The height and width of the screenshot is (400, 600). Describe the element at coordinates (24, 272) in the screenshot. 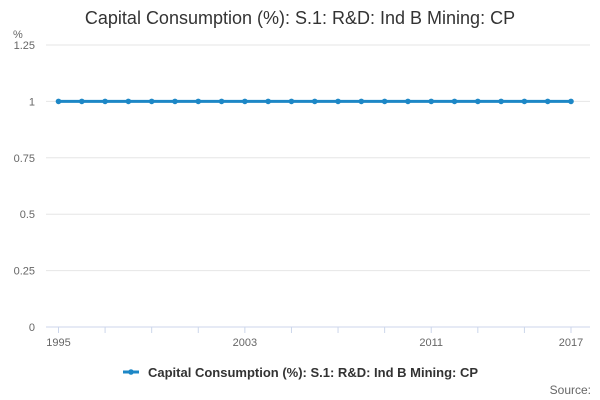

I see `y-axis-label: 0.25` at that location.